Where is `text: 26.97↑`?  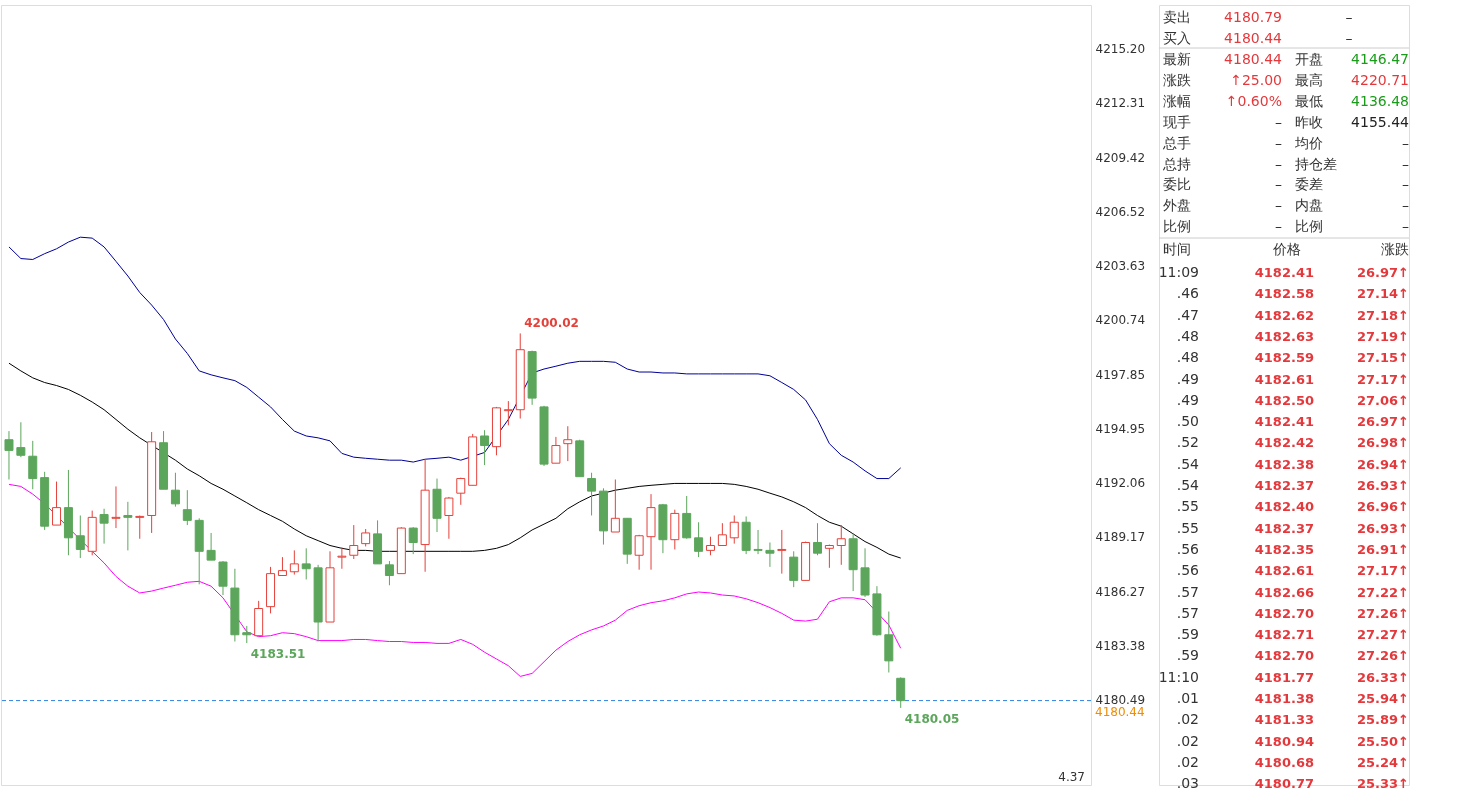 text: 26.97↑ is located at coordinates (1382, 422).